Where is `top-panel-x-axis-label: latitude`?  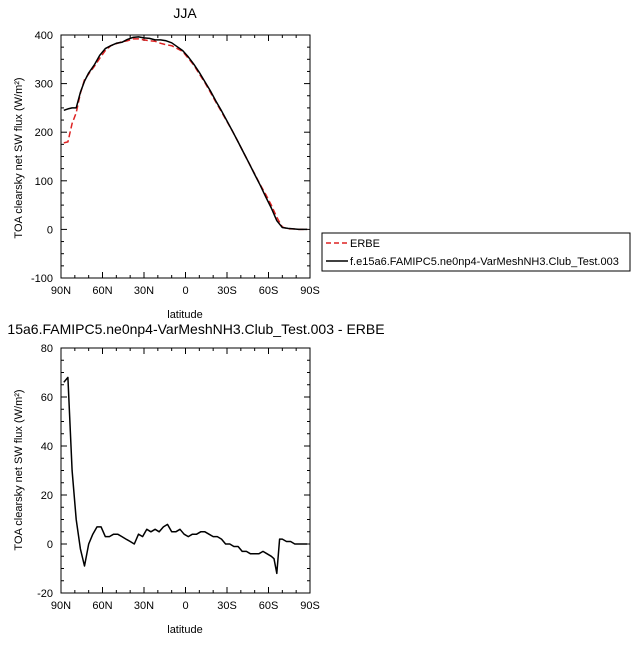 top-panel-x-axis-label: latitude is located at coordinates (184, 315).